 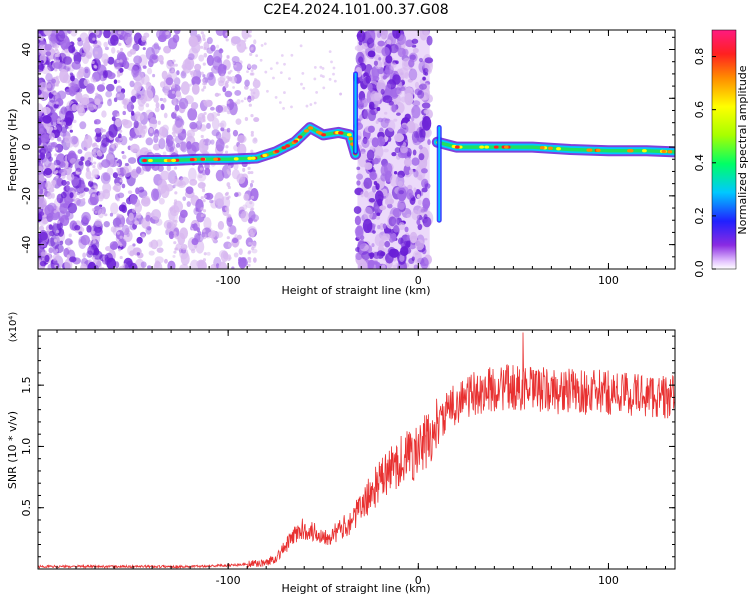 What do you see at coordinates (699, 216) in the screenshot?
I see `colorbar-tick-label: 0.2` at bounding box center [699, 216].